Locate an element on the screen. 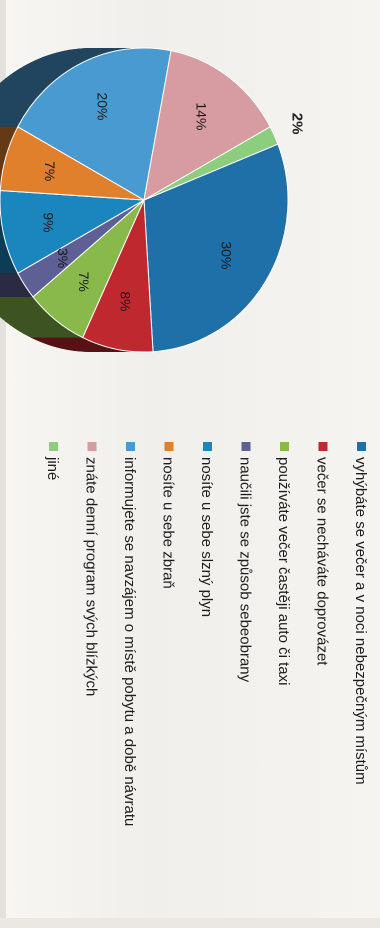 Image resolution: width=380 pixels, height=928 pixels. slice-value-label-1: 8% is located at coordinates (126, 301).